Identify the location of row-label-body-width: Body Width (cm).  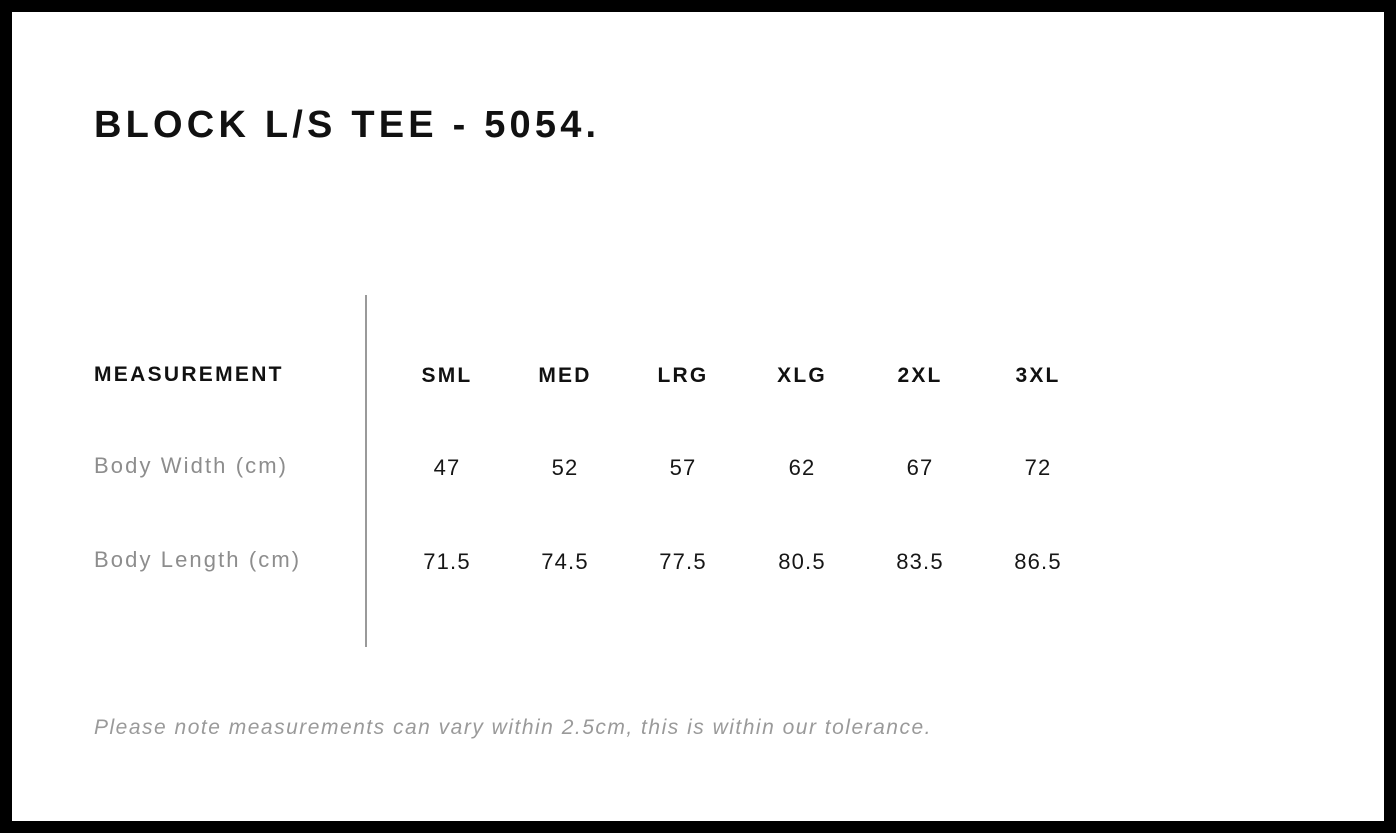
(191, 465).